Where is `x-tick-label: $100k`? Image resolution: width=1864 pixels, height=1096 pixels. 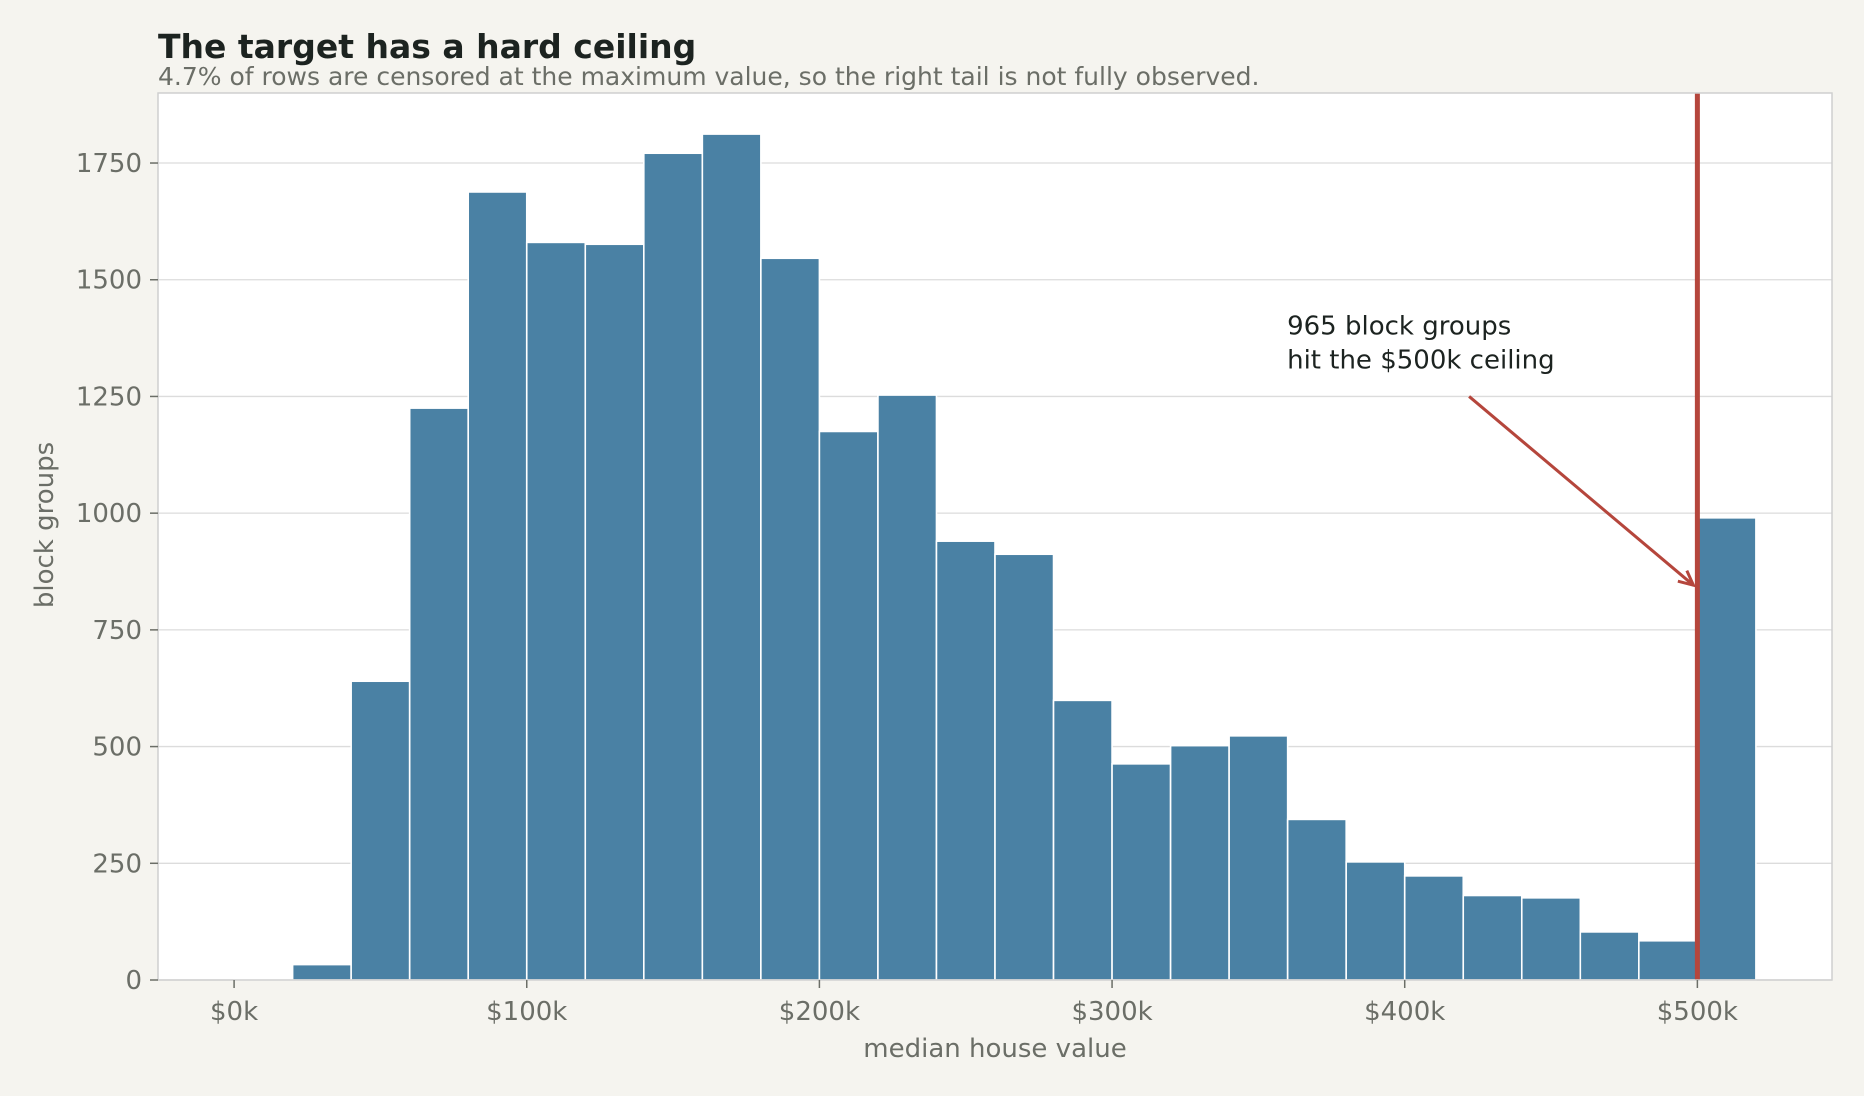
x-tick-label: $100k is located at coordinates (526, 1012).